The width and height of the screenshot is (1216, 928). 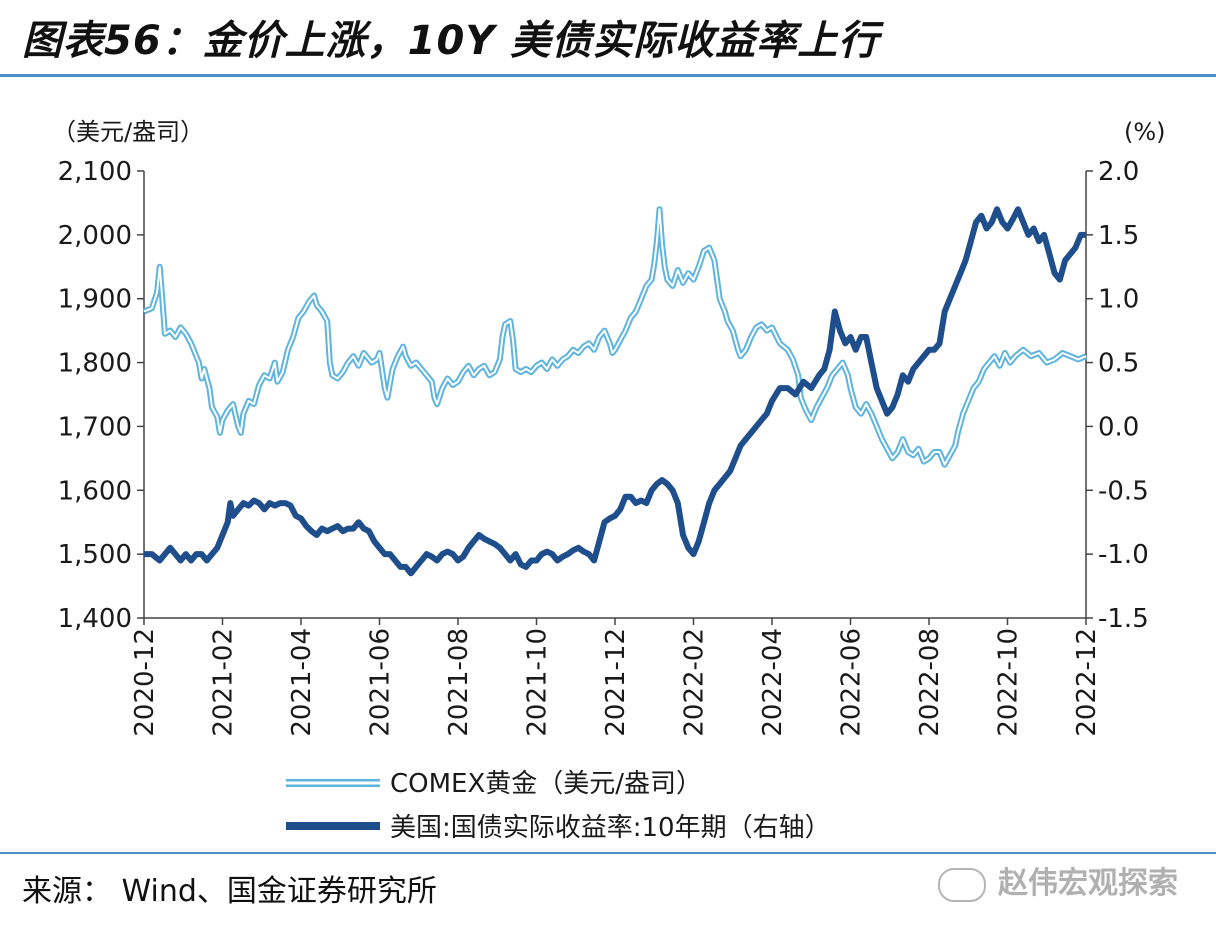 What do you see at coordinates (695, 682) in the screenshot?
I see `x-tick-label: 2022-02` at bounding box center [695, 682].